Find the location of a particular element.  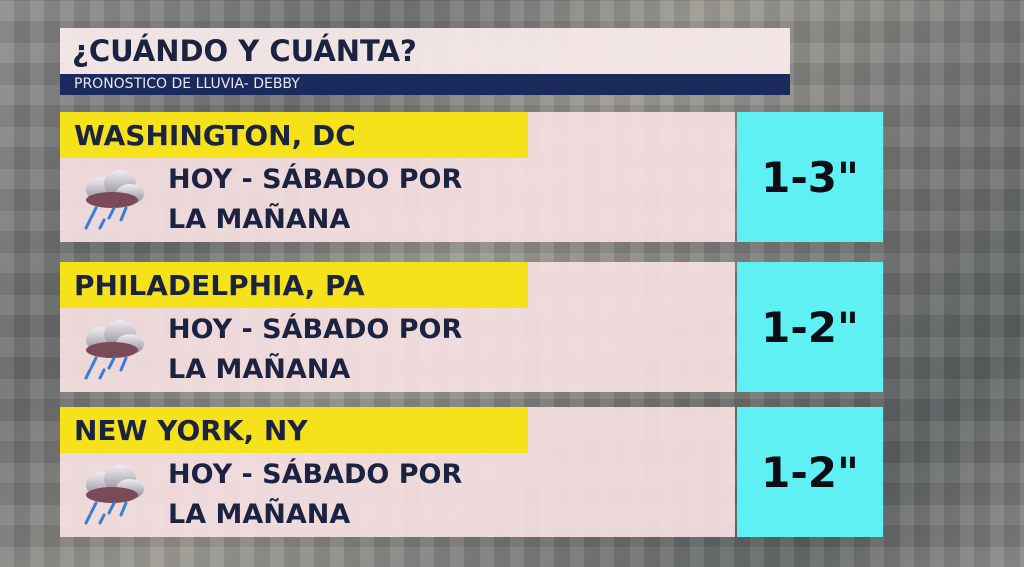

page-subtitle: PRONOSTICO DE LLUVIA- DEBBY is located at coordinates (425, 84).